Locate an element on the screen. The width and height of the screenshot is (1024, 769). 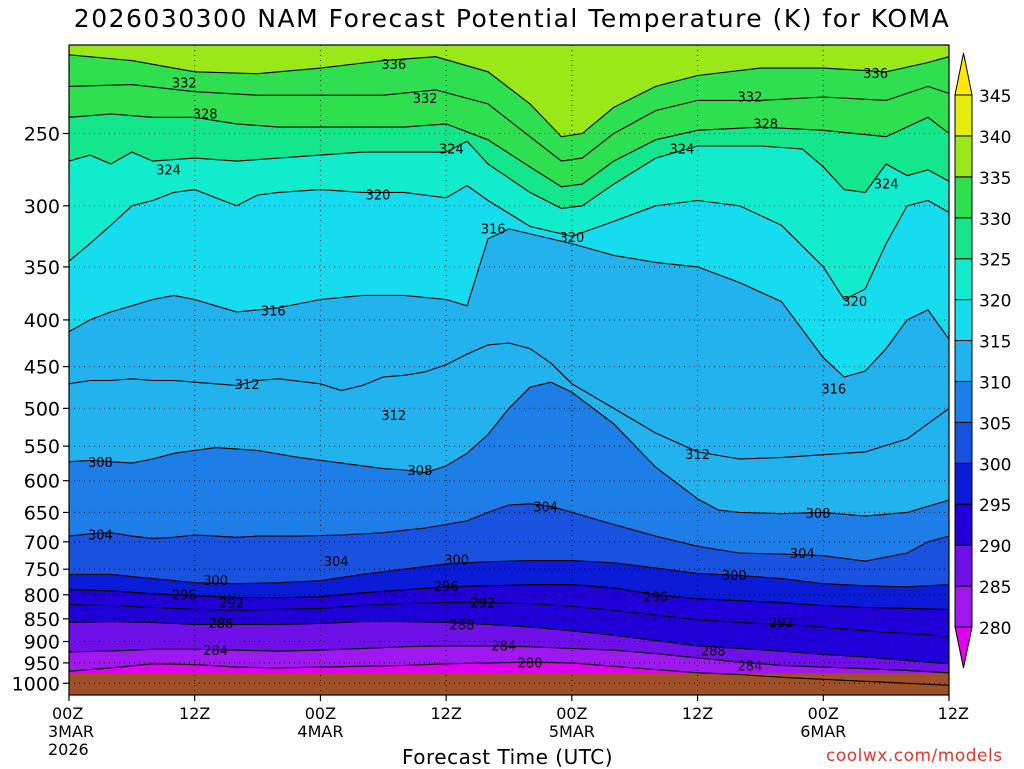
x-axis-label: Forecast Time (UTC) is located at coordinates (508, 757).